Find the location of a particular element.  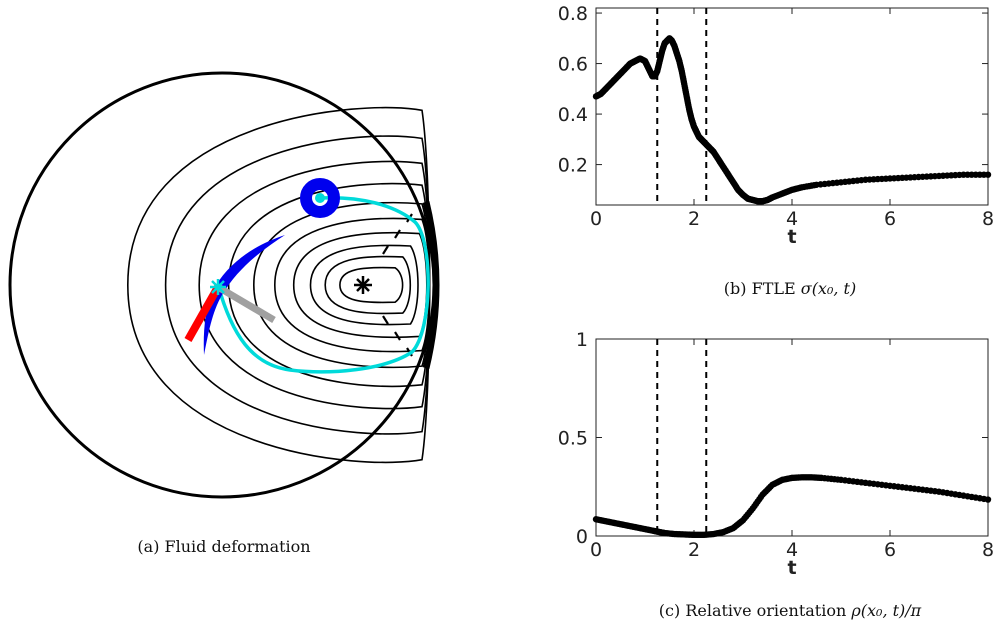

panel-a-caption: (a) Fluid deformation is located at coordinates (223, 546).